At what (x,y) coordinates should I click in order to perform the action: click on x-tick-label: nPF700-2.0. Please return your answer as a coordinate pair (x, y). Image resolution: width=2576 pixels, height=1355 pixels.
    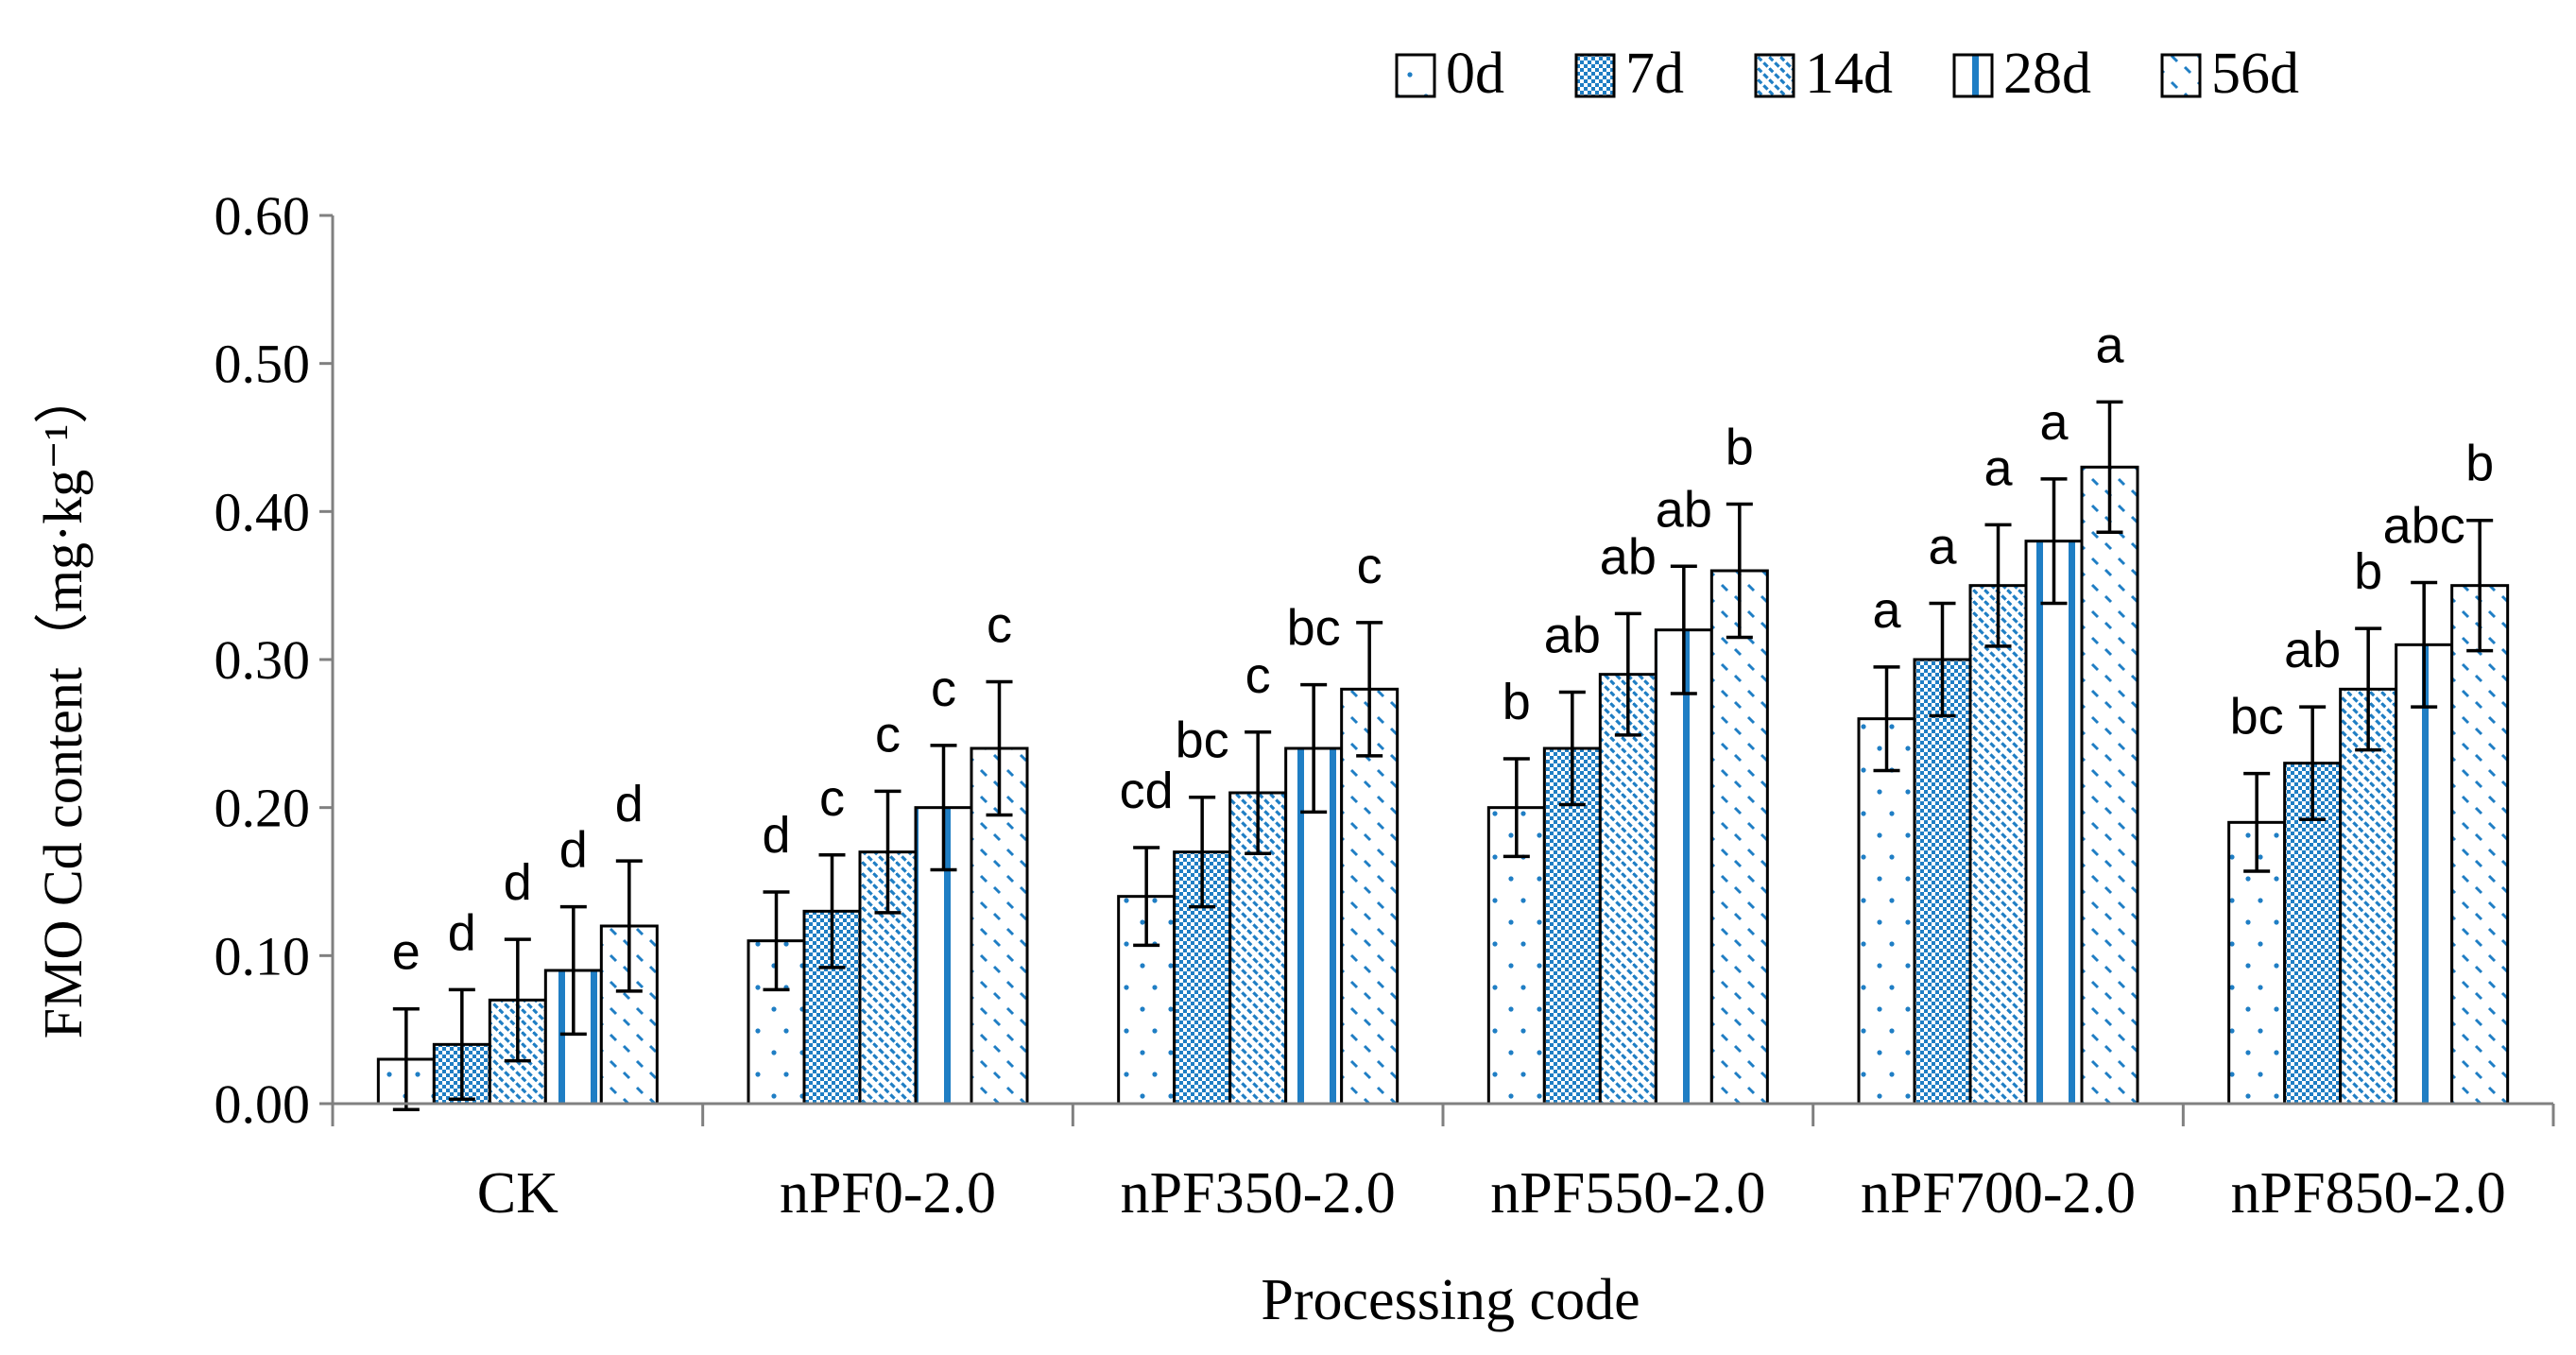
    Looking at the image, I should click on (1998, 1193).